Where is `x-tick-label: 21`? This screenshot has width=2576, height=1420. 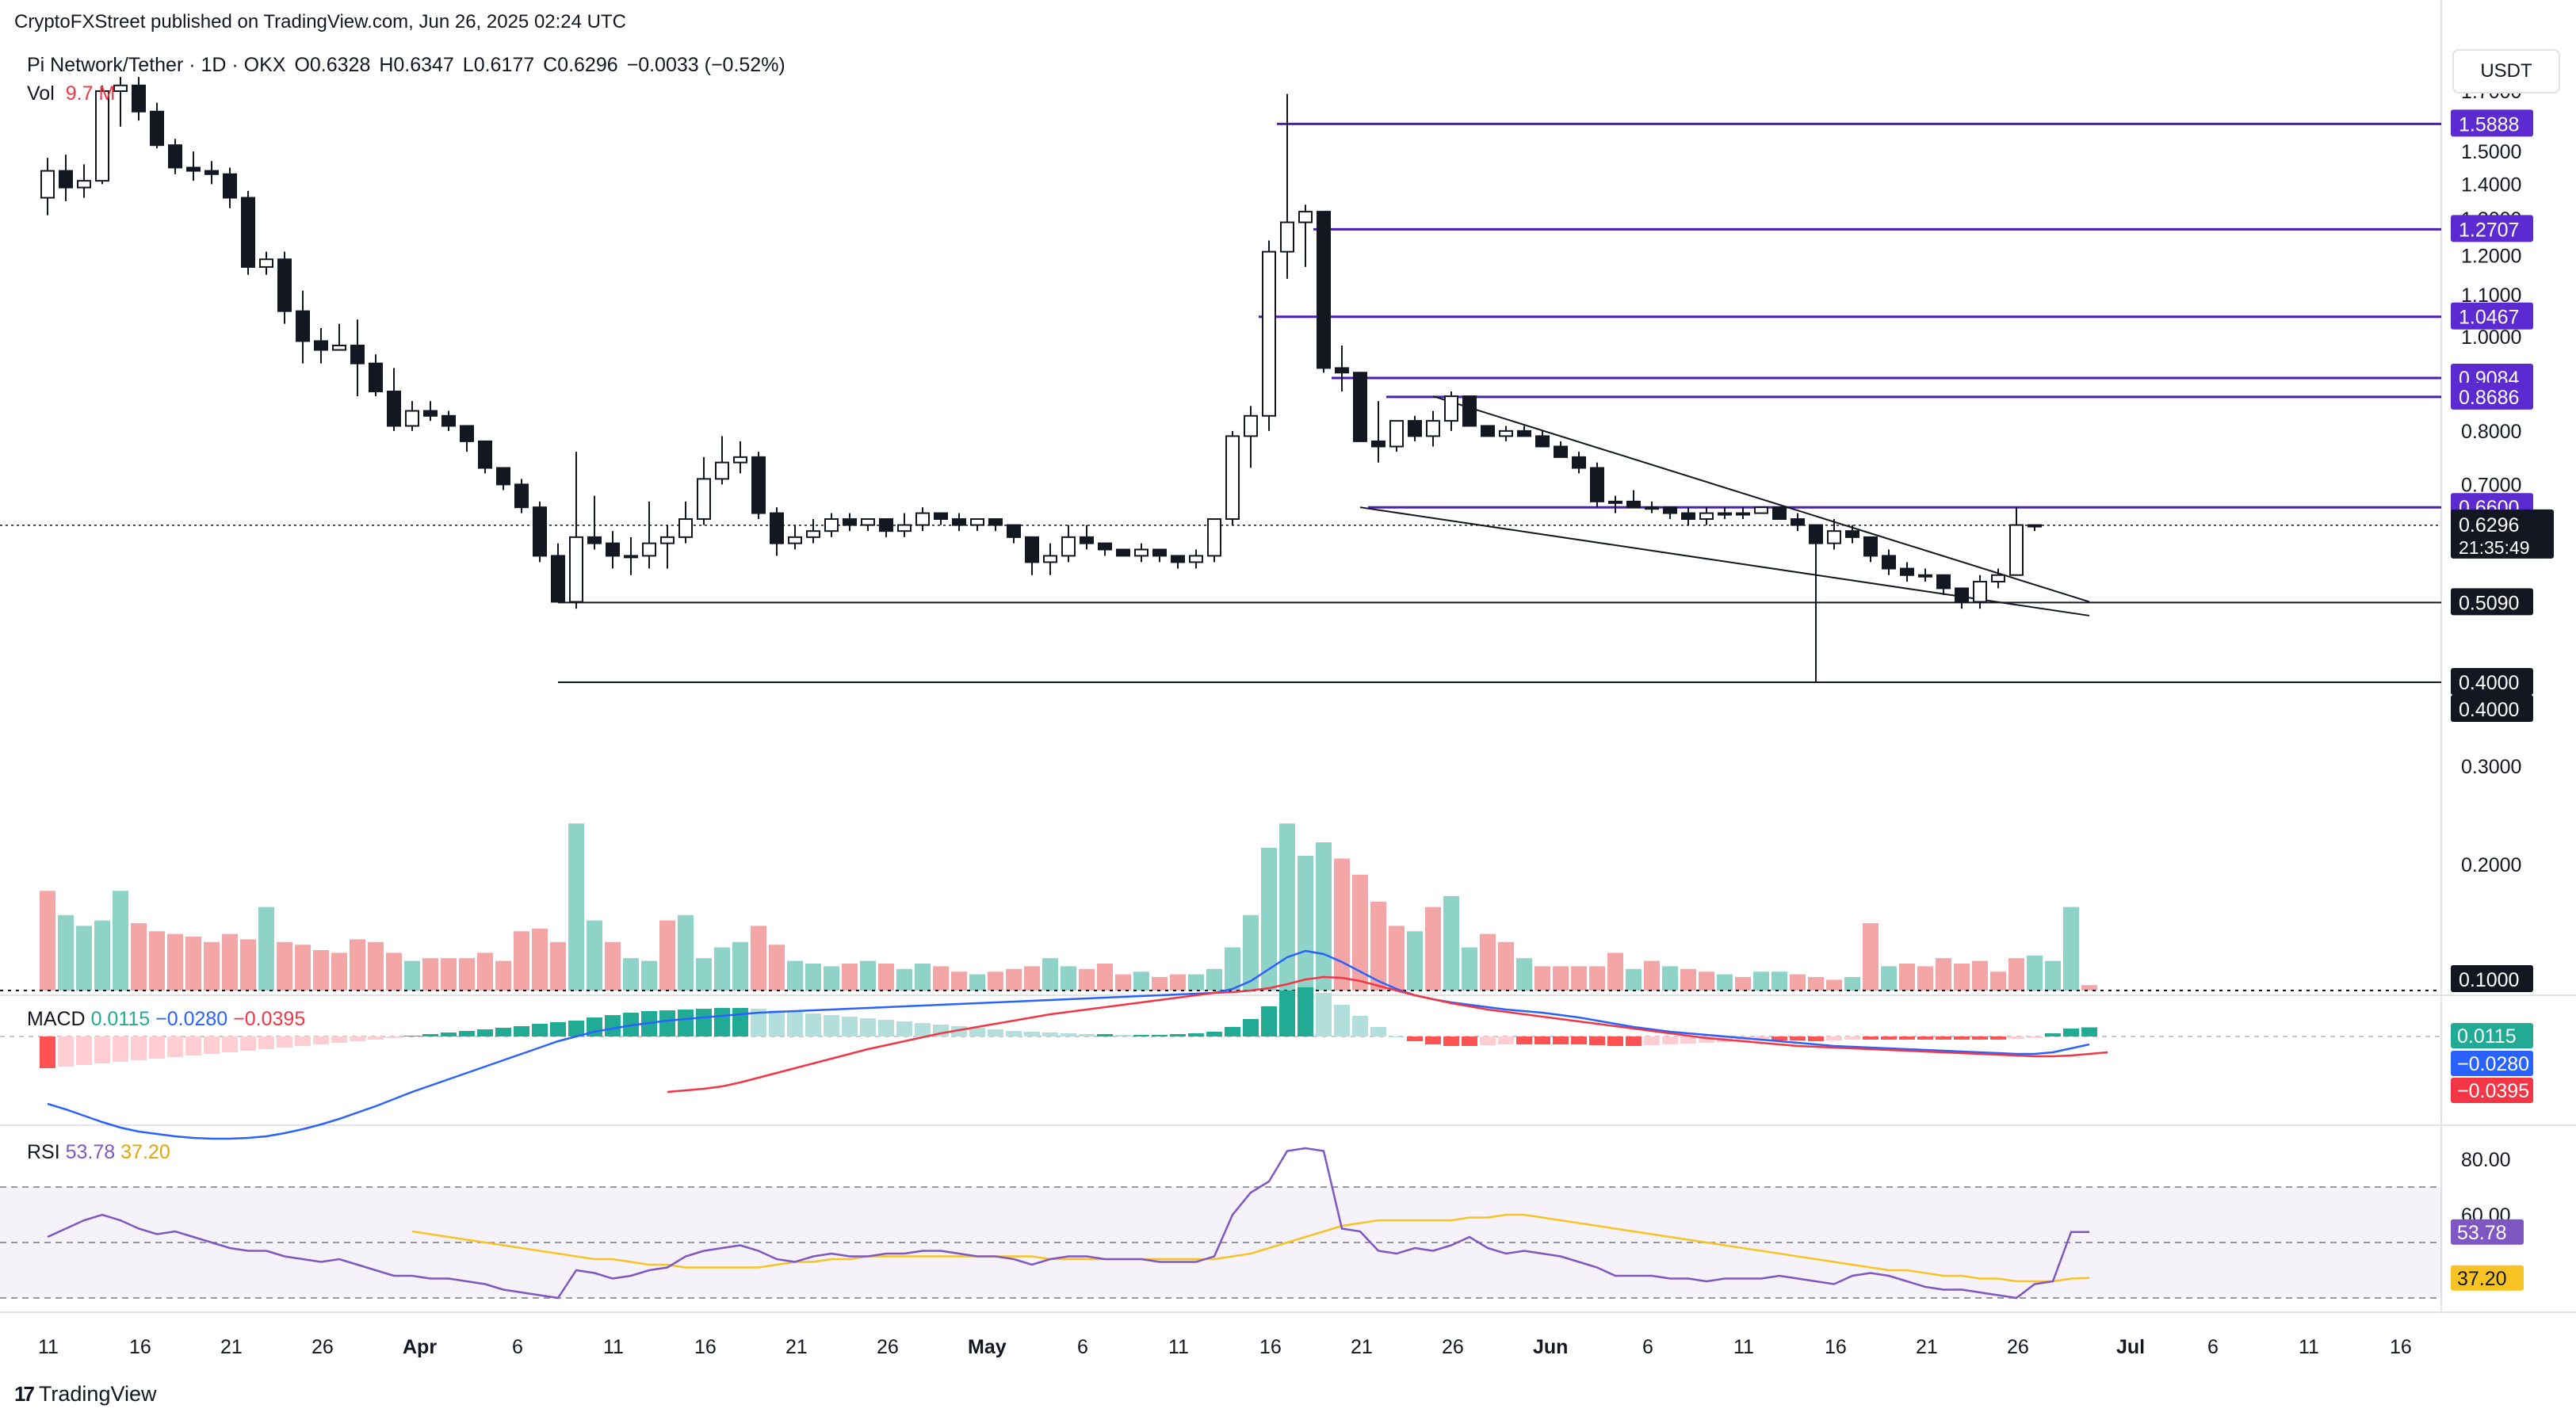 x-tick-label: 21 is located at coordinates (1362, 1347).